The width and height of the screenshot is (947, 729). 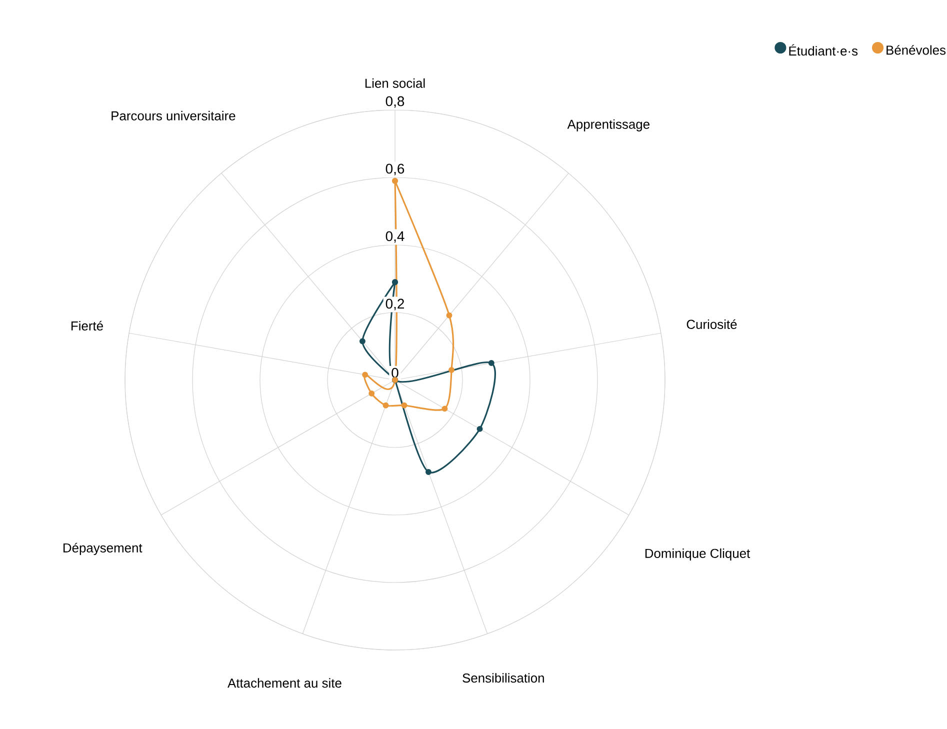 I want to click on y-tick-label: 0,2, so click(x=395, y=304).